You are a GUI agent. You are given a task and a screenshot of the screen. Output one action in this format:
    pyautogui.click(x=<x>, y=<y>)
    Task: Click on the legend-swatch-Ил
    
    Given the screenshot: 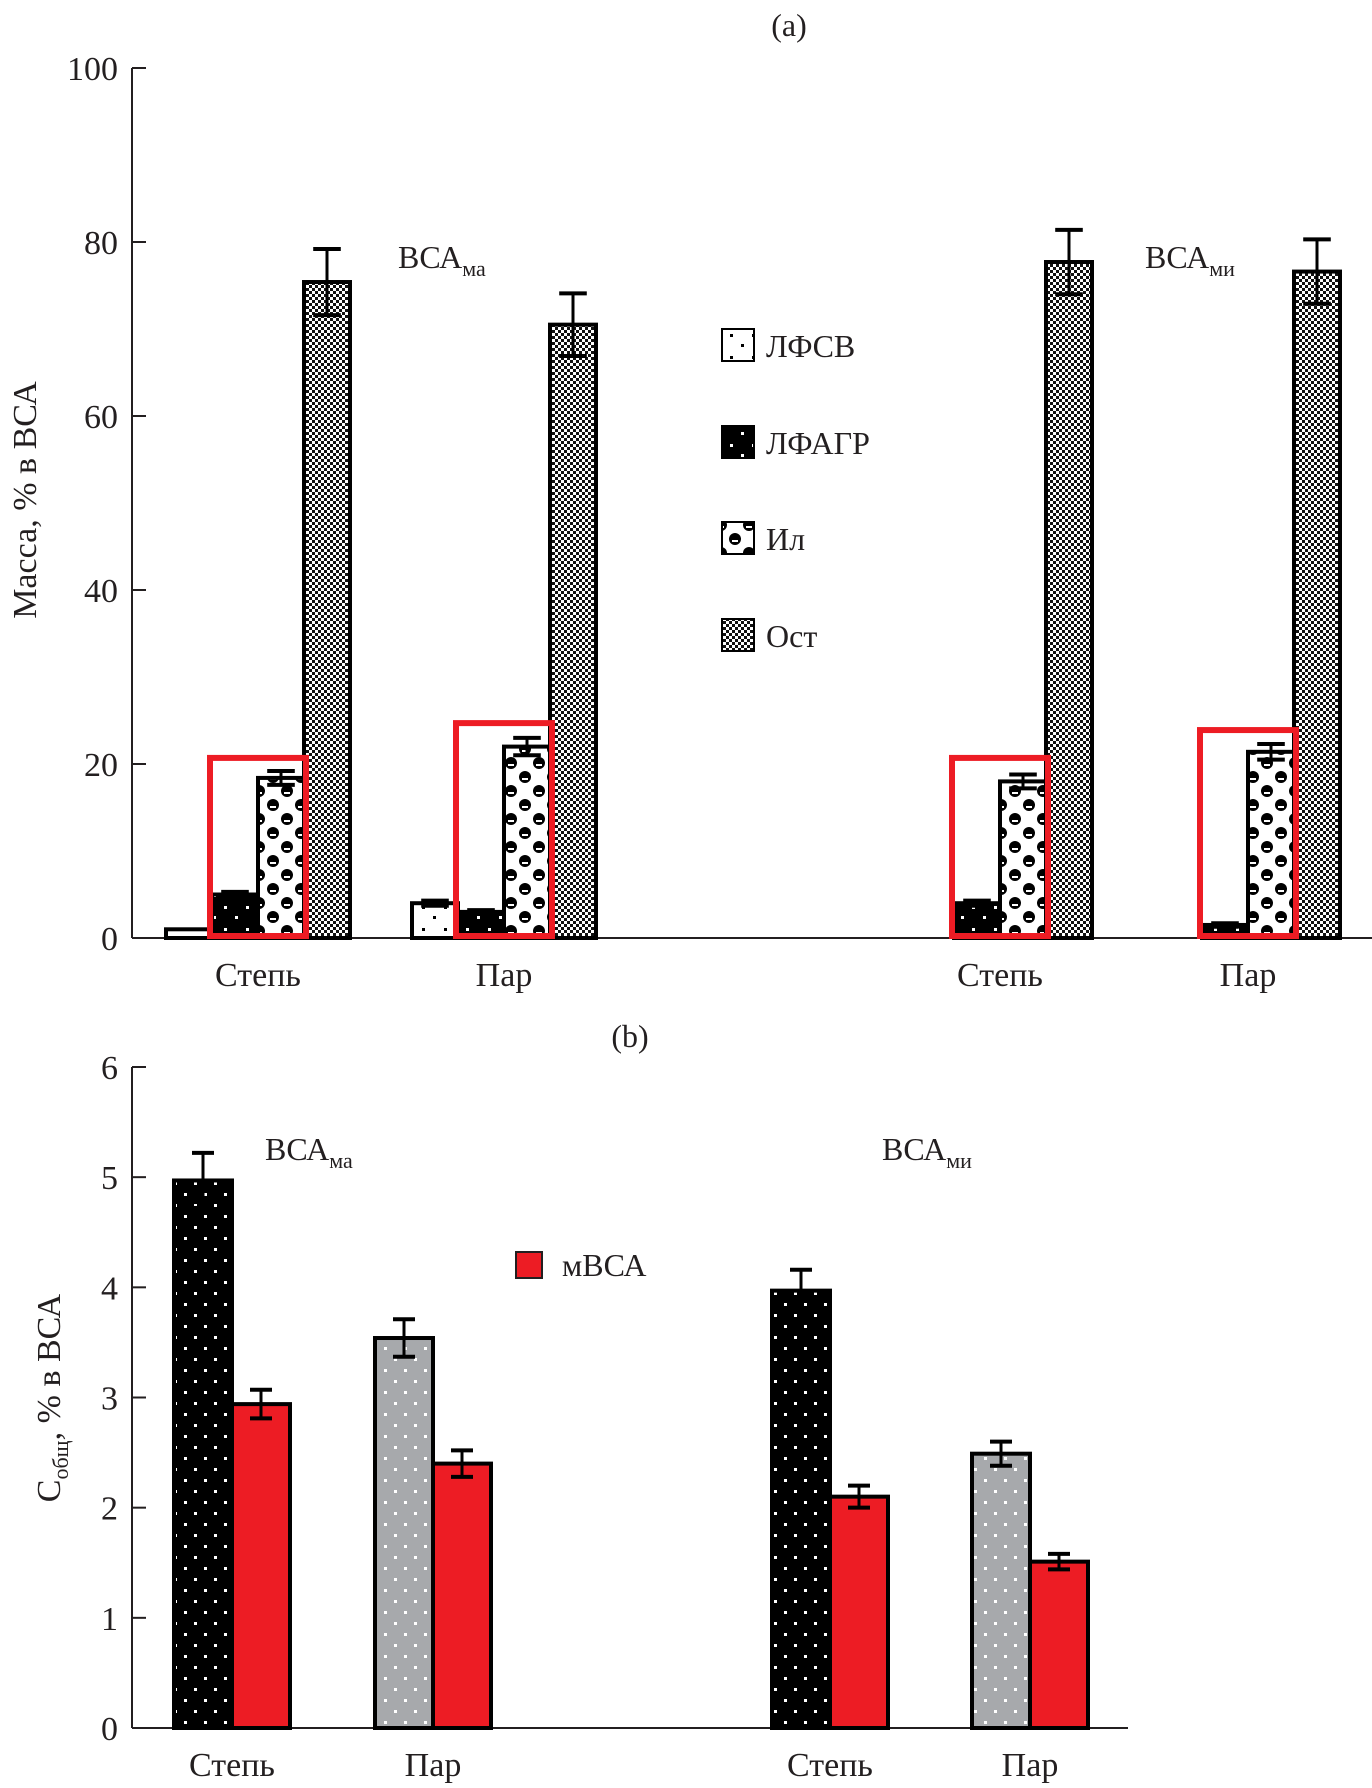 What is the action you would take?
    pyautogui.click(x=738, y=538)
    